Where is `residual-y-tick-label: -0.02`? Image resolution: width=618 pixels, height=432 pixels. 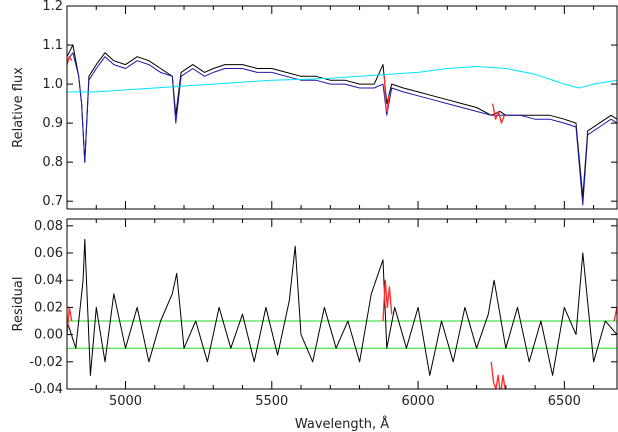 residual-y-tick-label: -0.02 is located at coordinates (46, 362).